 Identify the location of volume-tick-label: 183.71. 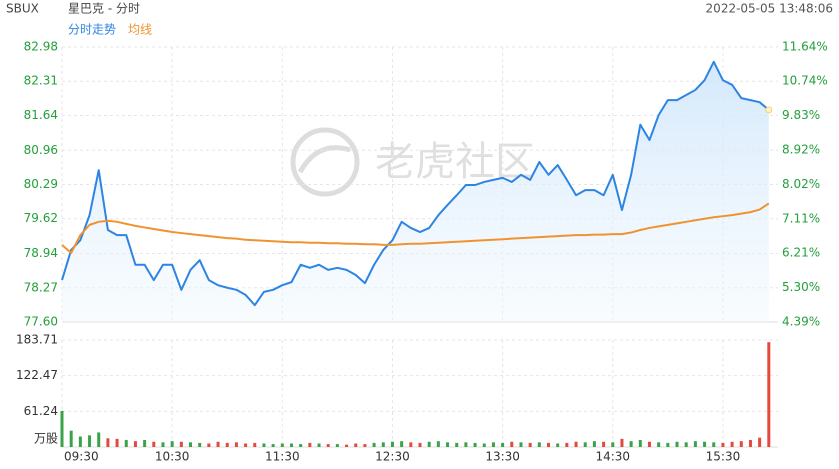
(37, 340).